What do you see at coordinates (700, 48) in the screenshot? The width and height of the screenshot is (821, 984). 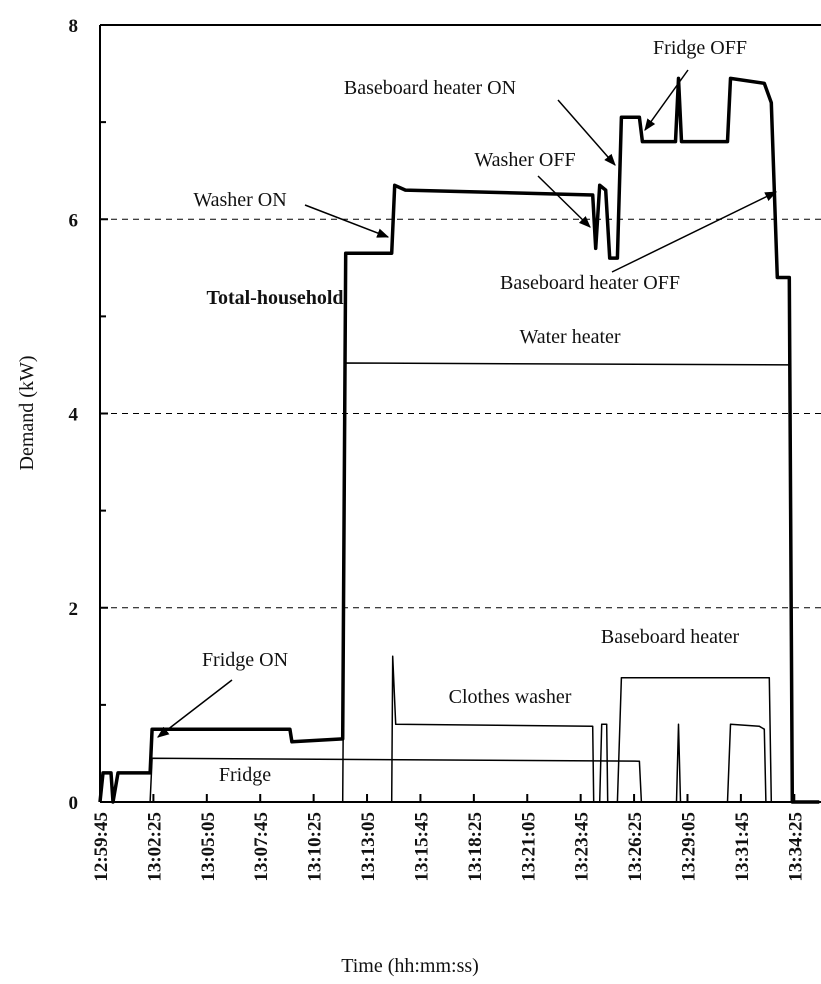 I see `annotation: Fridge OFF` at bounding box center [700, 48].